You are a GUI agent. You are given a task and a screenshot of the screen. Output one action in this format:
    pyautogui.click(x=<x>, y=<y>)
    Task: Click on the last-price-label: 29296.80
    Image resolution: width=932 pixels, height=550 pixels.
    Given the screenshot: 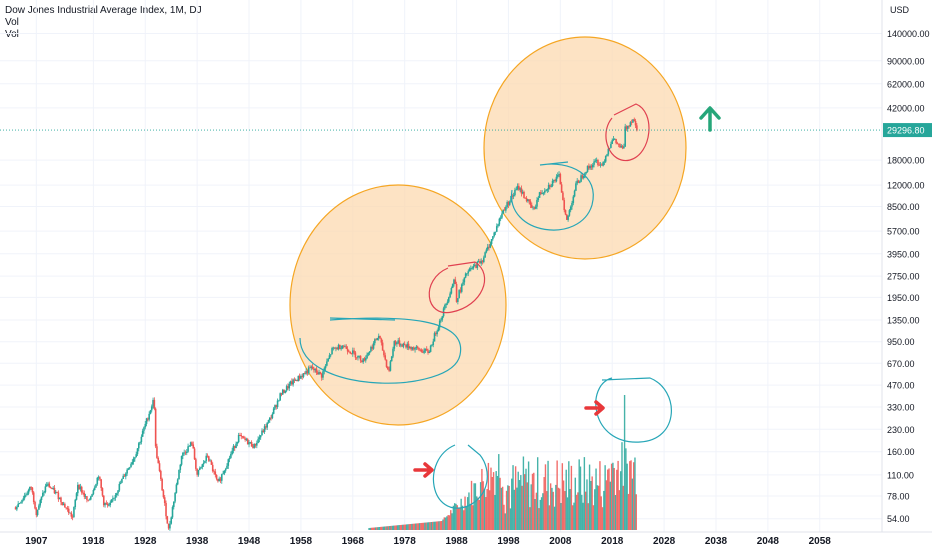 What is the action you would take?
    pyautogui.click(x=906, y=131)
    